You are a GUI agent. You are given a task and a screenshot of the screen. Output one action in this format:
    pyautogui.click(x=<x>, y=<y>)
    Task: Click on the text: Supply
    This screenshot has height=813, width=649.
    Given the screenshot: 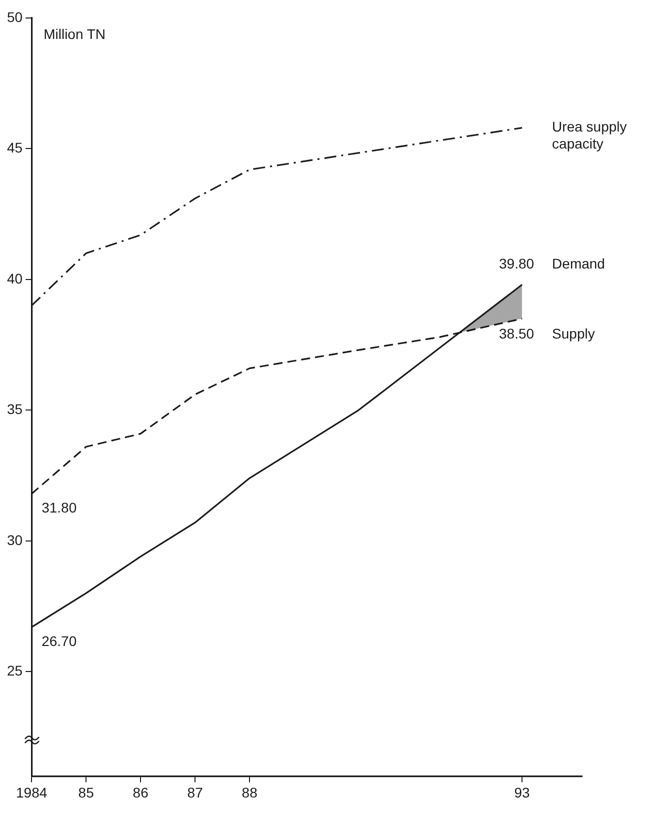 What is the action you would take?
    pyautogui.click(x=573, y=334)
    